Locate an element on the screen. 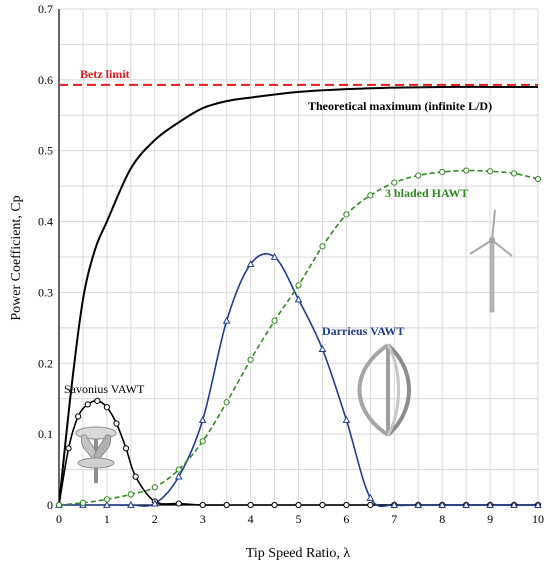  theoretical-max-label: Theoretical maximum (infinite L/D) is located at coordinates (400, 106).